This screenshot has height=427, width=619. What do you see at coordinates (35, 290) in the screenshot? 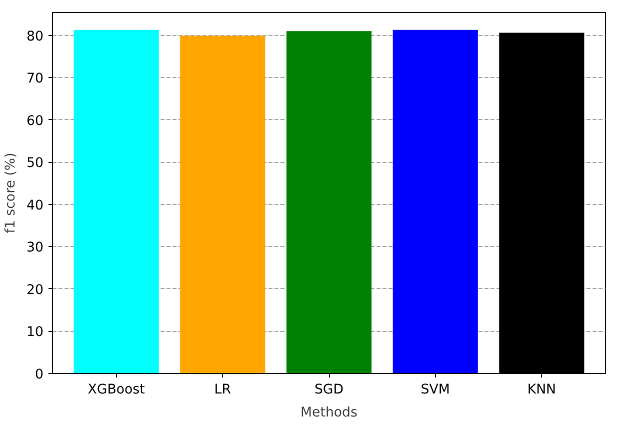
I see `y-tick-label: 20` at bounding box center [35, 290].